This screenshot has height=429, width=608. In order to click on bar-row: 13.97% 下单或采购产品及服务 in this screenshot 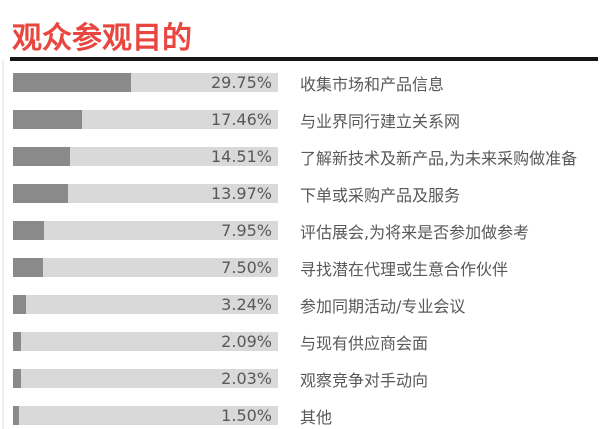, I will do `click(304, 194)`.